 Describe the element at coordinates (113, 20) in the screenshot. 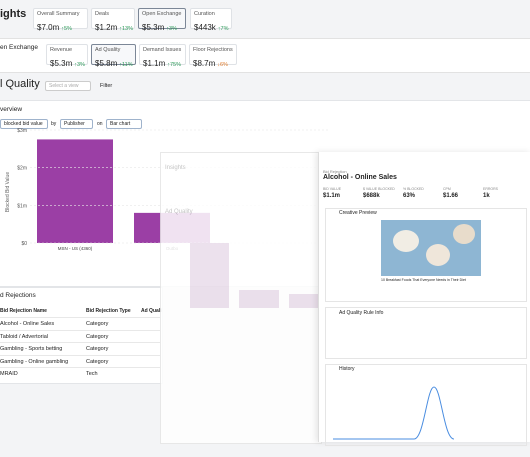

I see `tab: Deals $1.2m ↑13%` at that location.